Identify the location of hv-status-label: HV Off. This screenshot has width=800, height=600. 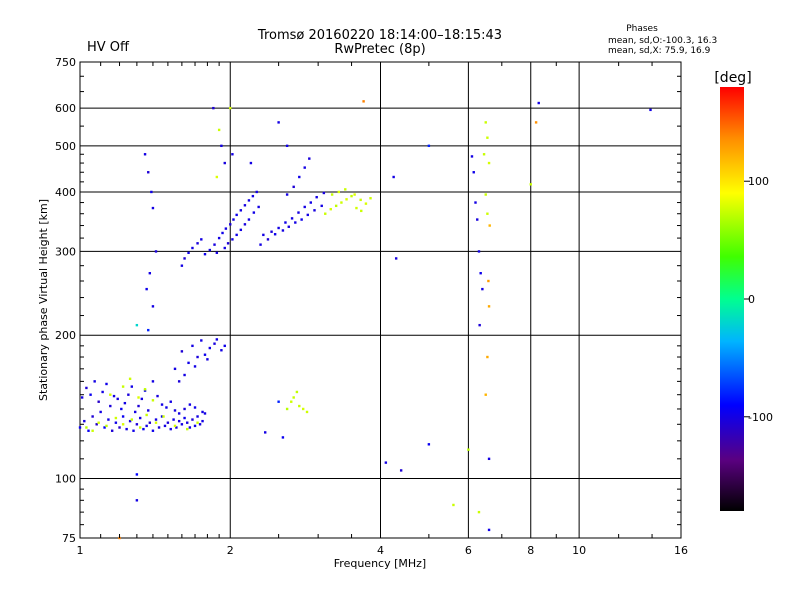
(108, 47).